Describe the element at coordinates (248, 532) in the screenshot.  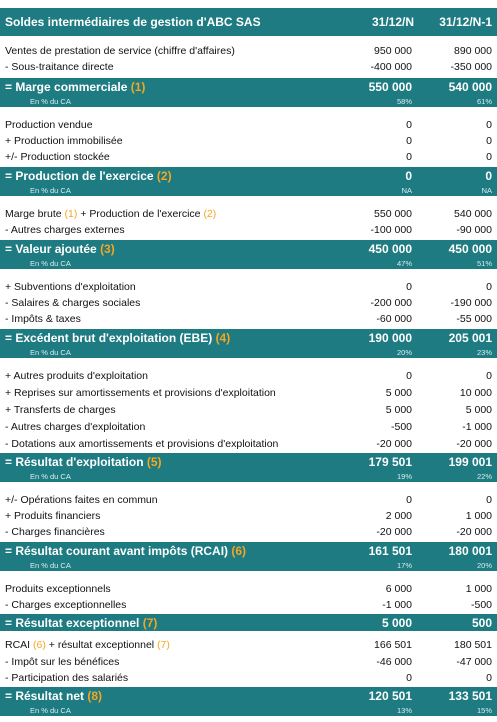
I see `table-row: - Charges financières -20 000 -20 000` at that location.